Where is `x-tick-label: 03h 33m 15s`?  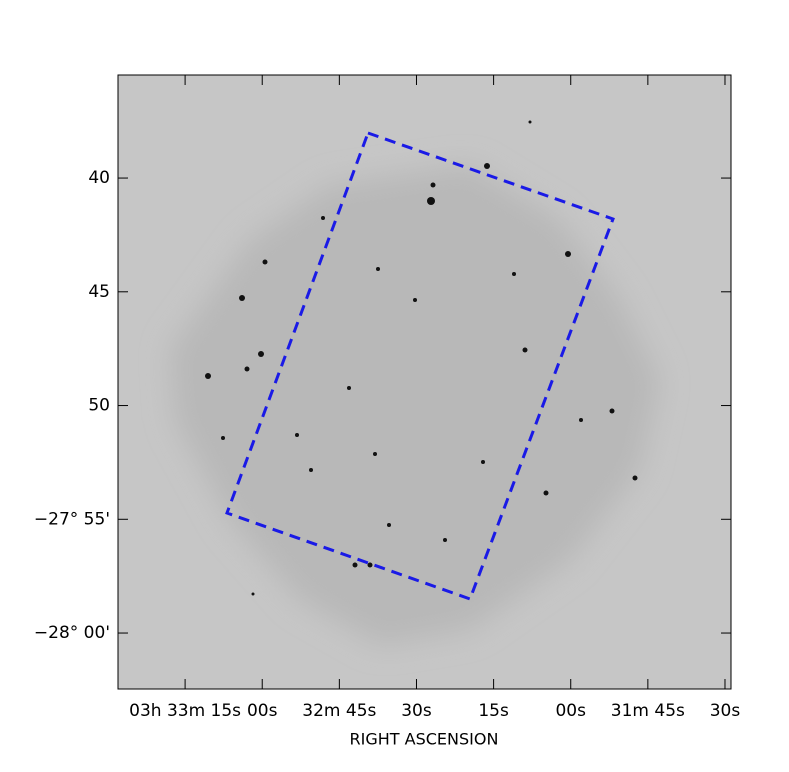 x-tick-label: 03h 33m 15s is located at coordinates (185, 711).